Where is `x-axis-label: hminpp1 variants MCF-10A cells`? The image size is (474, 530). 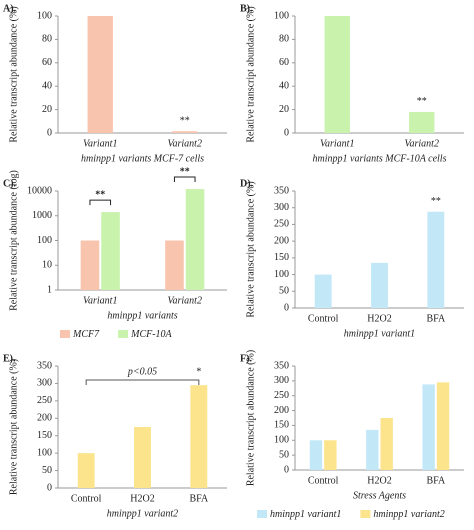
x-axis-label: hminpp1 variants MCF-10A cells is located at coordinates (380, 158).